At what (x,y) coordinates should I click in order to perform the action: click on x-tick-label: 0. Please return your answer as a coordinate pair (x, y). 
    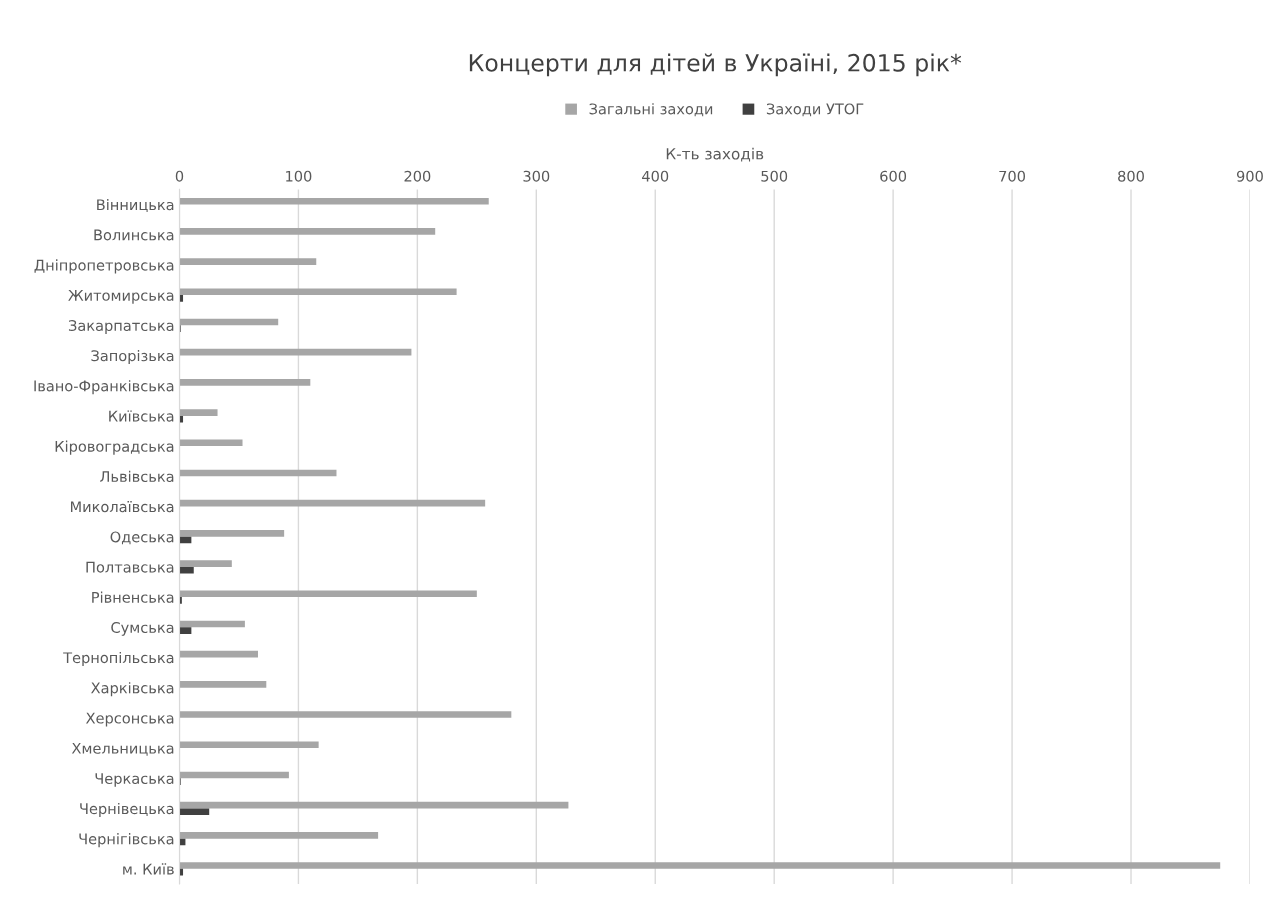
    Looking at the image, I should click on (179, 176).